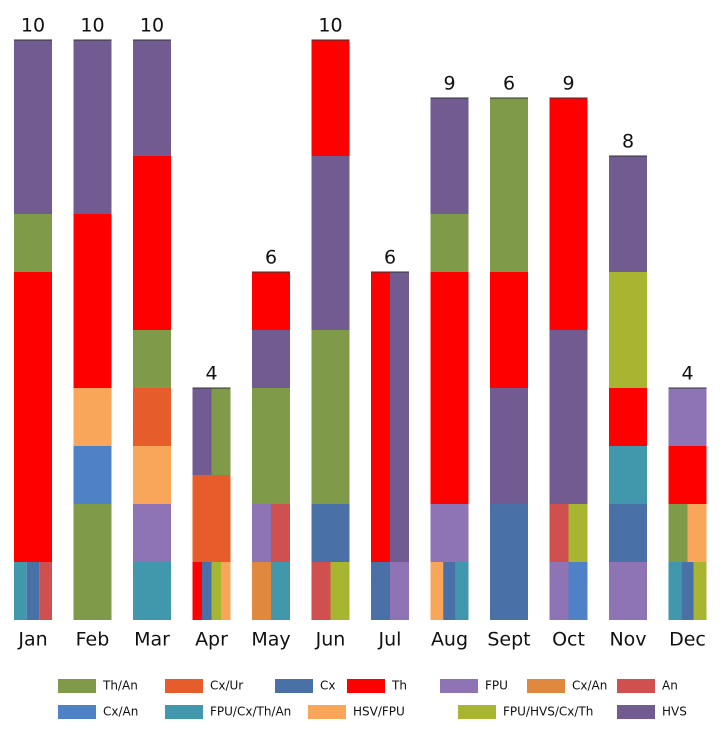 The width and height of the screenshot is (723, 749). I want to click on x-tick-label: Oct, so click(568, 640).